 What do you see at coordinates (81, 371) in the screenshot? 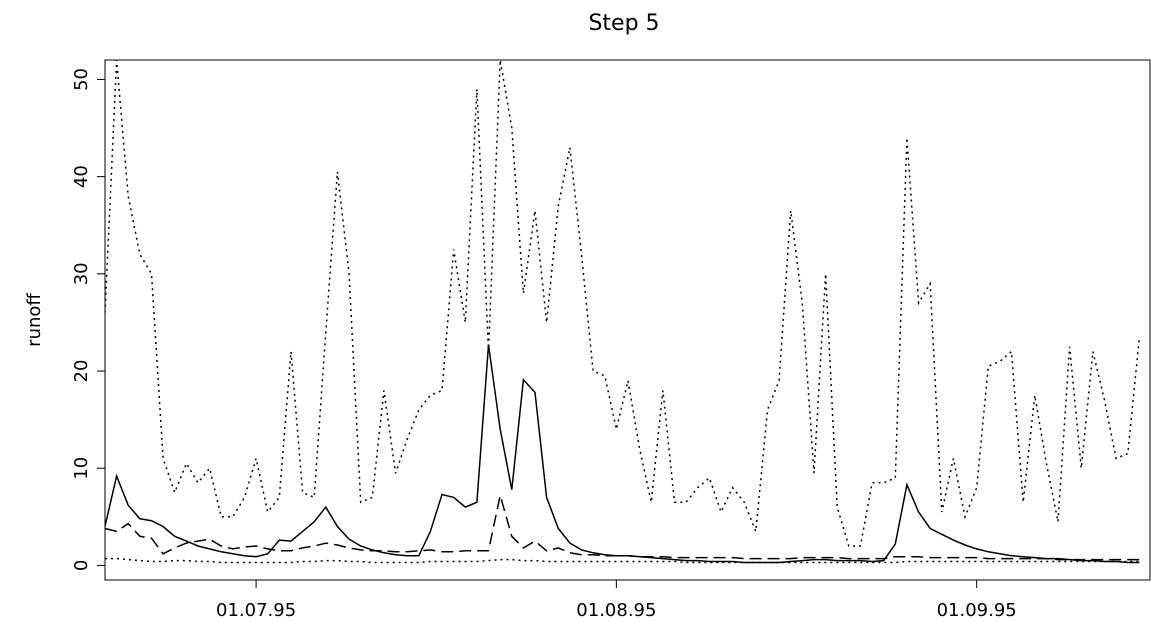
I see `y-tick-label: 20` at bounding box center [81, 371].